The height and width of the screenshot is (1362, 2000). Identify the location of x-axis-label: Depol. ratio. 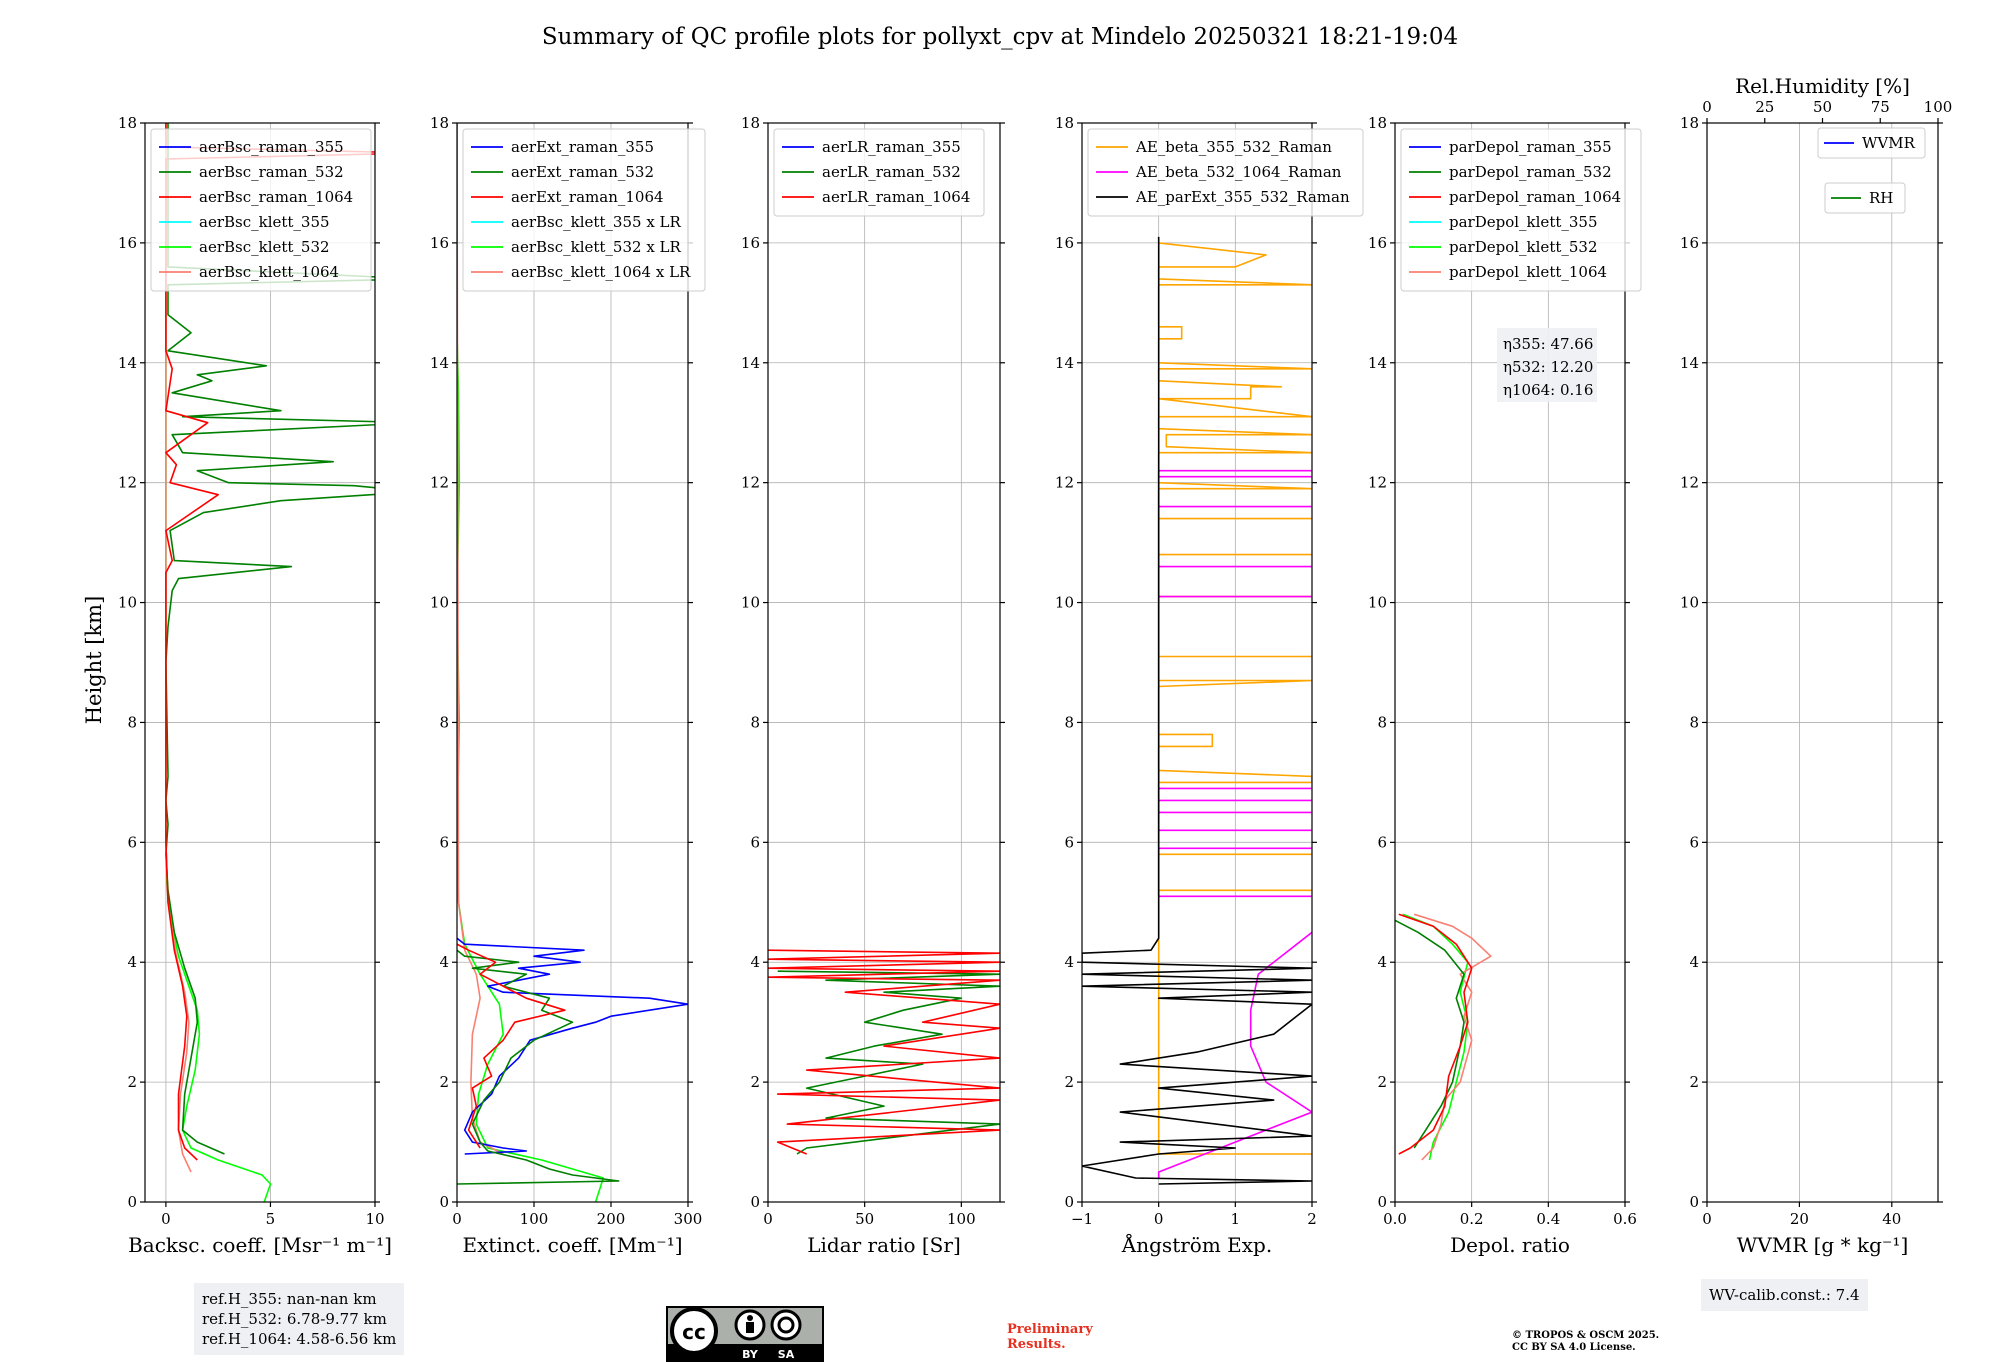
(1510, 1245).